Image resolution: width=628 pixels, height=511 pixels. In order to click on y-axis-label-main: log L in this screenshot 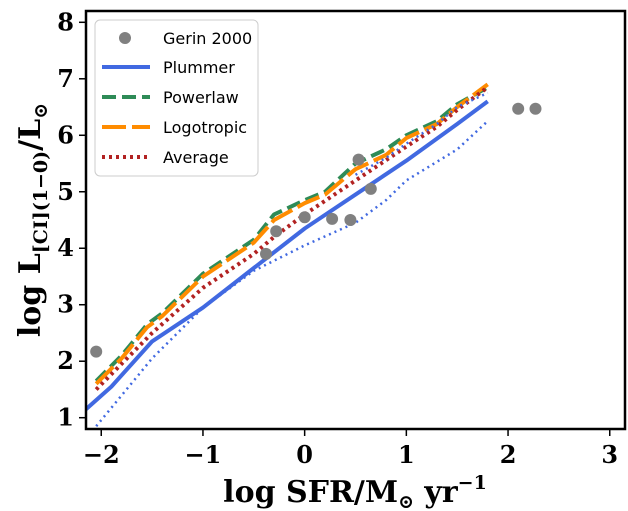, I will do `click(30, 295)`.